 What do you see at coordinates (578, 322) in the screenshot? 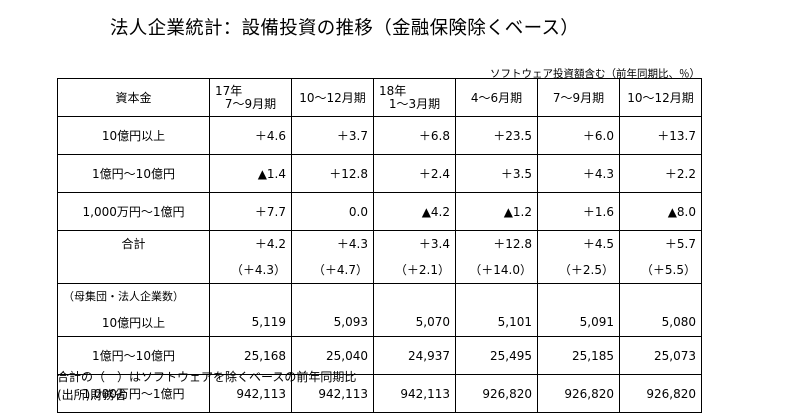
I see `table-cell: 5,091` at bounding box center [578, 322].